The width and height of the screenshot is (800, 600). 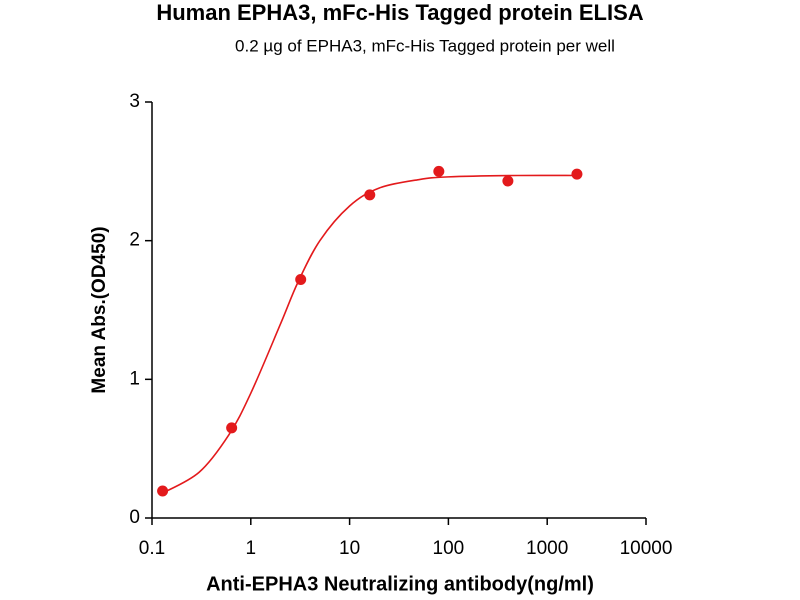 What do you see at coordinates (449, 548) in the screenshot?
I see `x-tick-label: 100` at bounding box center [449, 548].